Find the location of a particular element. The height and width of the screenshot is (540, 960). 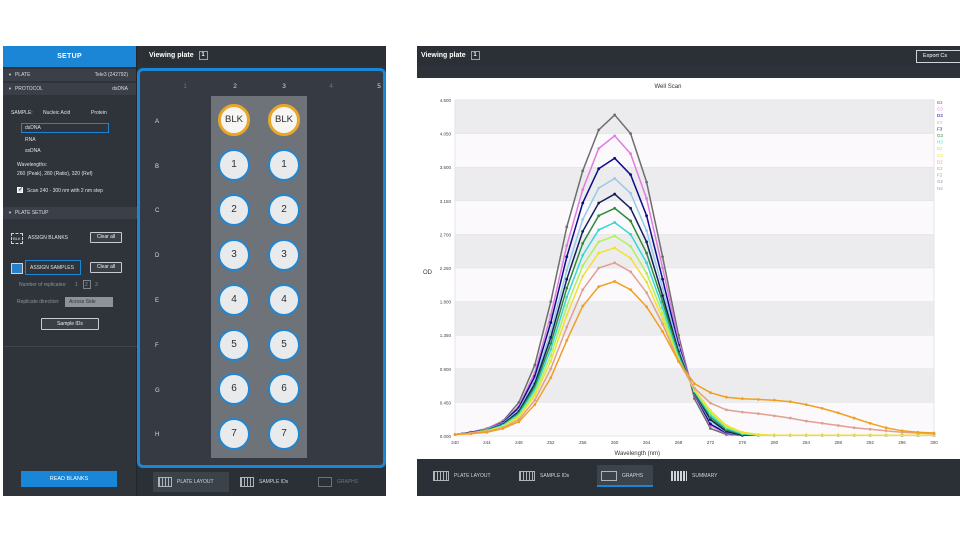

well-b2: 1 is located at coordinates (234, 165).